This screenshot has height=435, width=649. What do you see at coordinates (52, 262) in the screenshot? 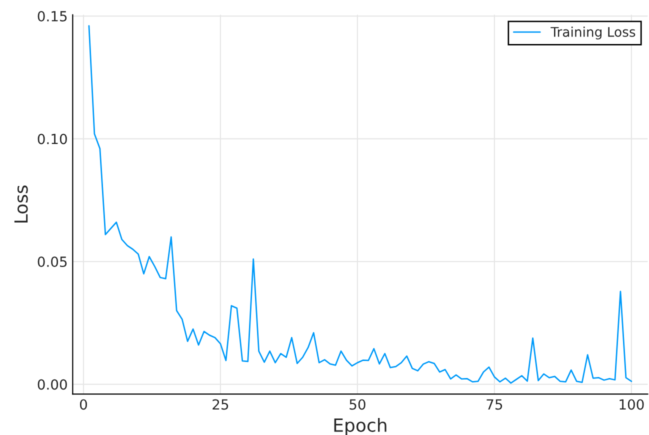
I see `y-tick-label: 0.05` at bounding box center [52, 262].